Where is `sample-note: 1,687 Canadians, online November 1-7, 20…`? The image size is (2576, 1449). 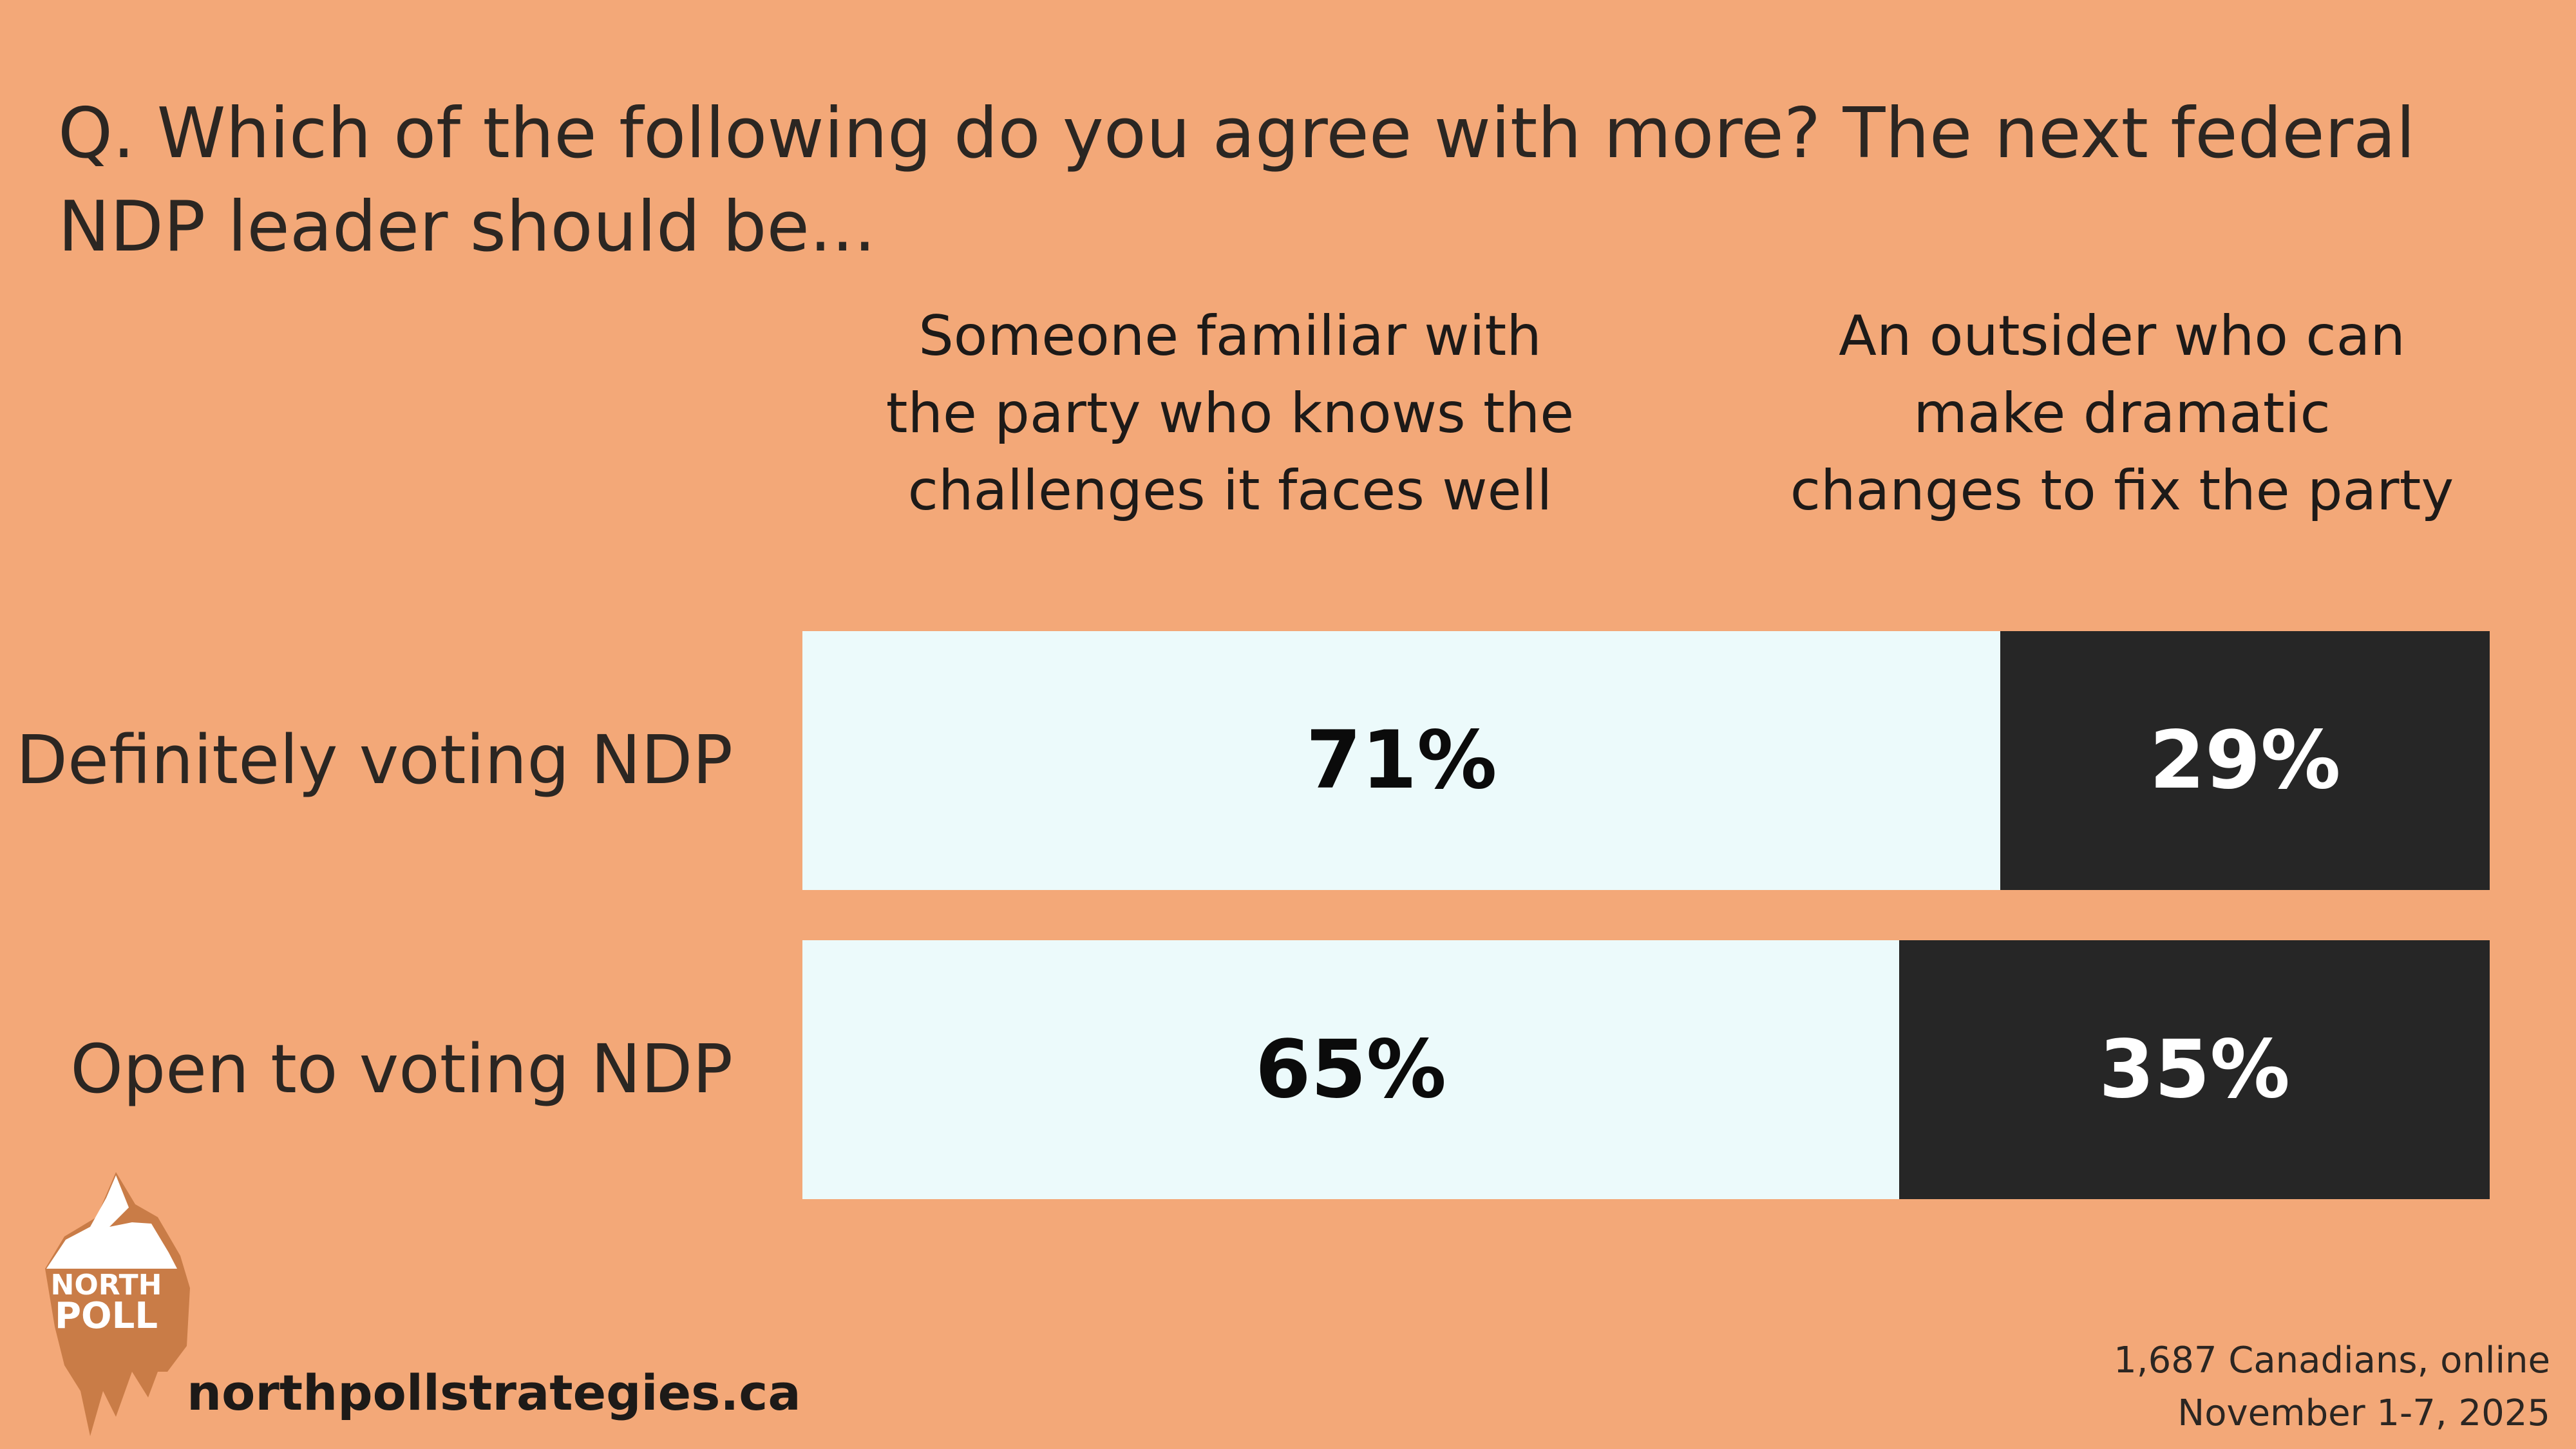 sample-note: 1,687 Canadians, online November 1-7, 20… is located at coordinates (2332, 1387).